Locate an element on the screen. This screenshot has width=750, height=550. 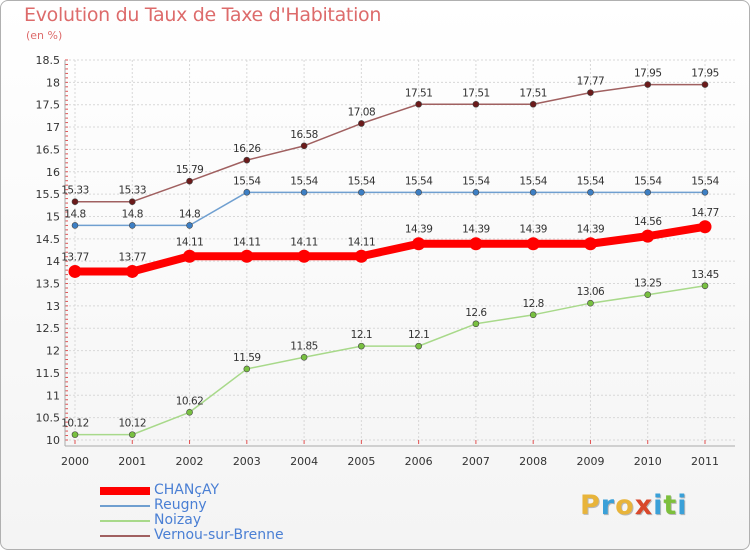
y-tick-label: 10 is located at coordinates (53, 440).